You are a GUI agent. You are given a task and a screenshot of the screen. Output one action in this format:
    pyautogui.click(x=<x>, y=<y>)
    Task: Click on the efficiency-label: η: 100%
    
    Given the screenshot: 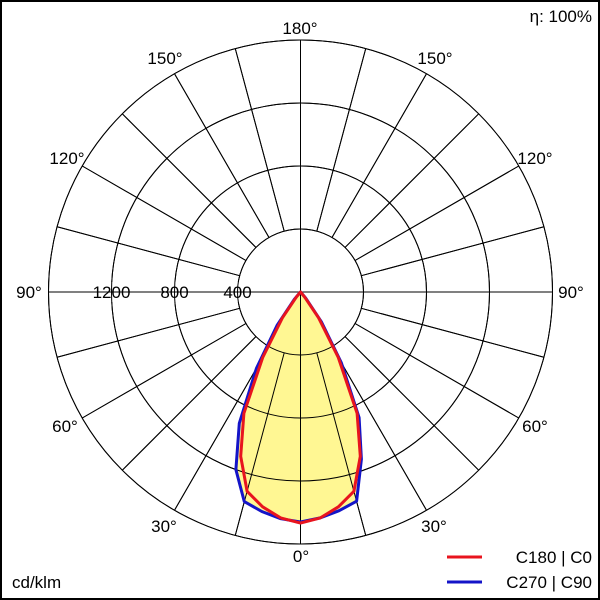 What is the action you would take?
    pyautogui.click(x=561, y=16)
    